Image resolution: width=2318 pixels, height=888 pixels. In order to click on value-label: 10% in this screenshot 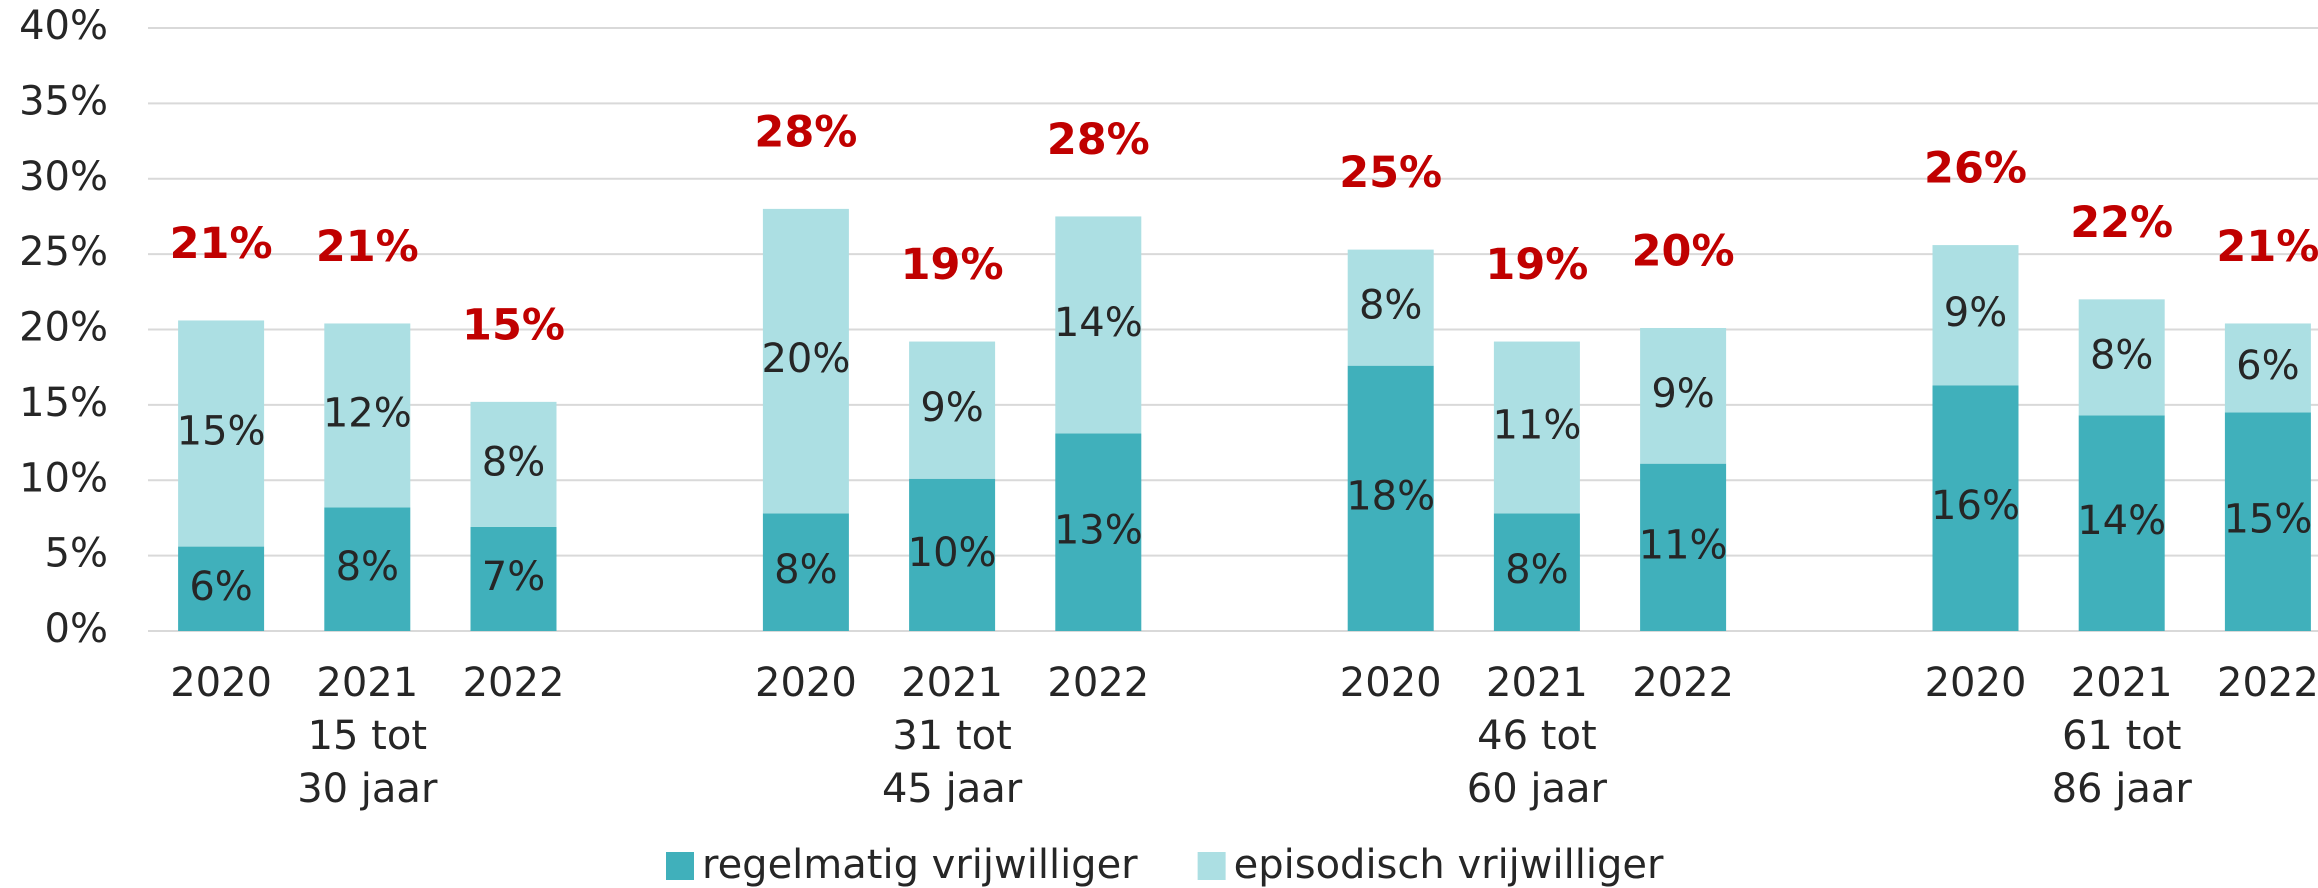, I will do `click(952, 553)`.